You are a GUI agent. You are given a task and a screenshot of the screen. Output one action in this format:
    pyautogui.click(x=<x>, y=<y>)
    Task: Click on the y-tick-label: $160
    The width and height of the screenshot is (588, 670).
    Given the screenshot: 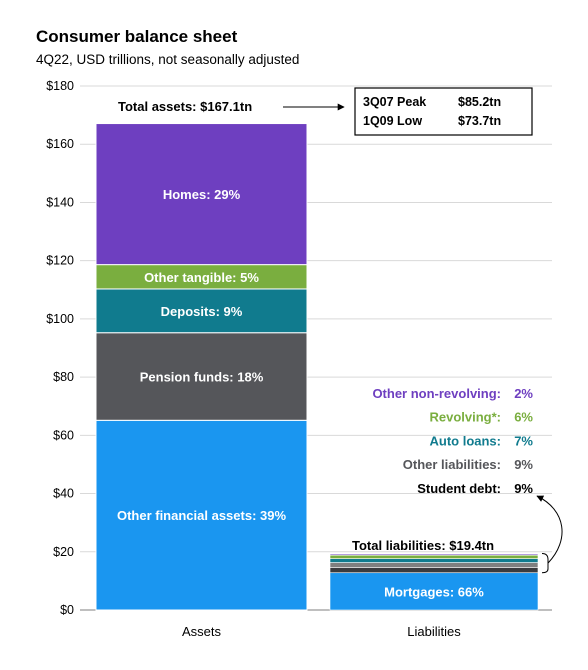 What is the action you would take?
    pyautogui.click(x=60, y=144)
    